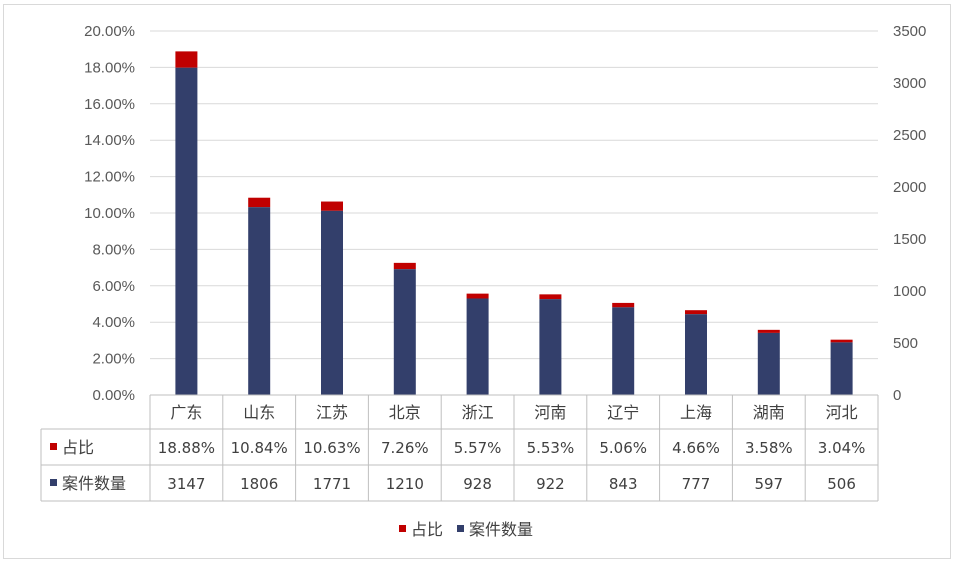 This screenshot has width=957, height=565. Describe the element at coordinates (897, 395) in the screenshot. I see `right-axis-tick-label: 0` at that location.